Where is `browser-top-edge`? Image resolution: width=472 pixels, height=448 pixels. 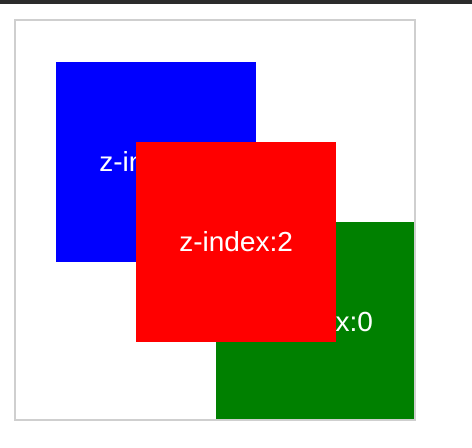
browser-top-edge is located at coordinates (236, 2).